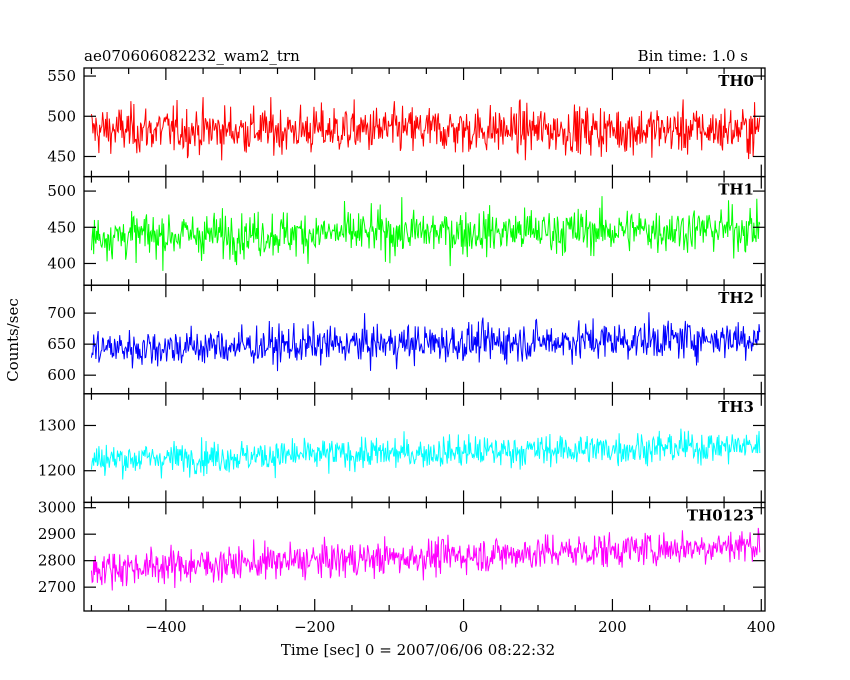  Describe the element at coordinates (693, 56) in the screenshot. I see `bin-time-label: Bin time: 1.0 s` at that location.